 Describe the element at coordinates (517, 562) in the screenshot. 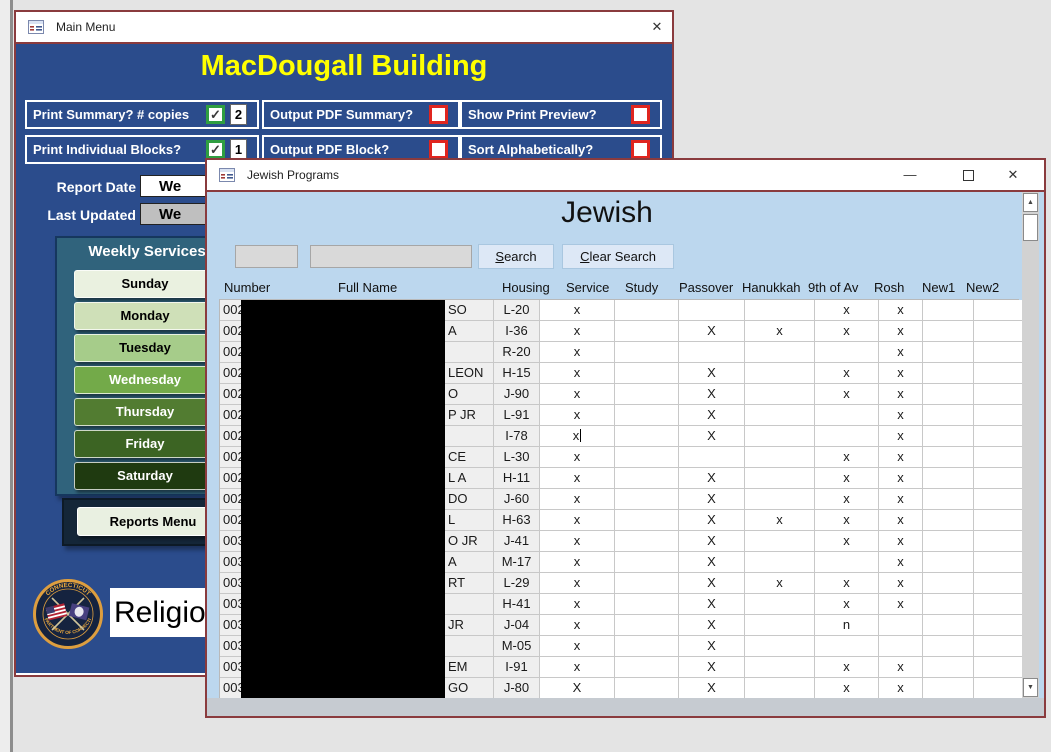

I see `cell-housing: M-17` at that location.